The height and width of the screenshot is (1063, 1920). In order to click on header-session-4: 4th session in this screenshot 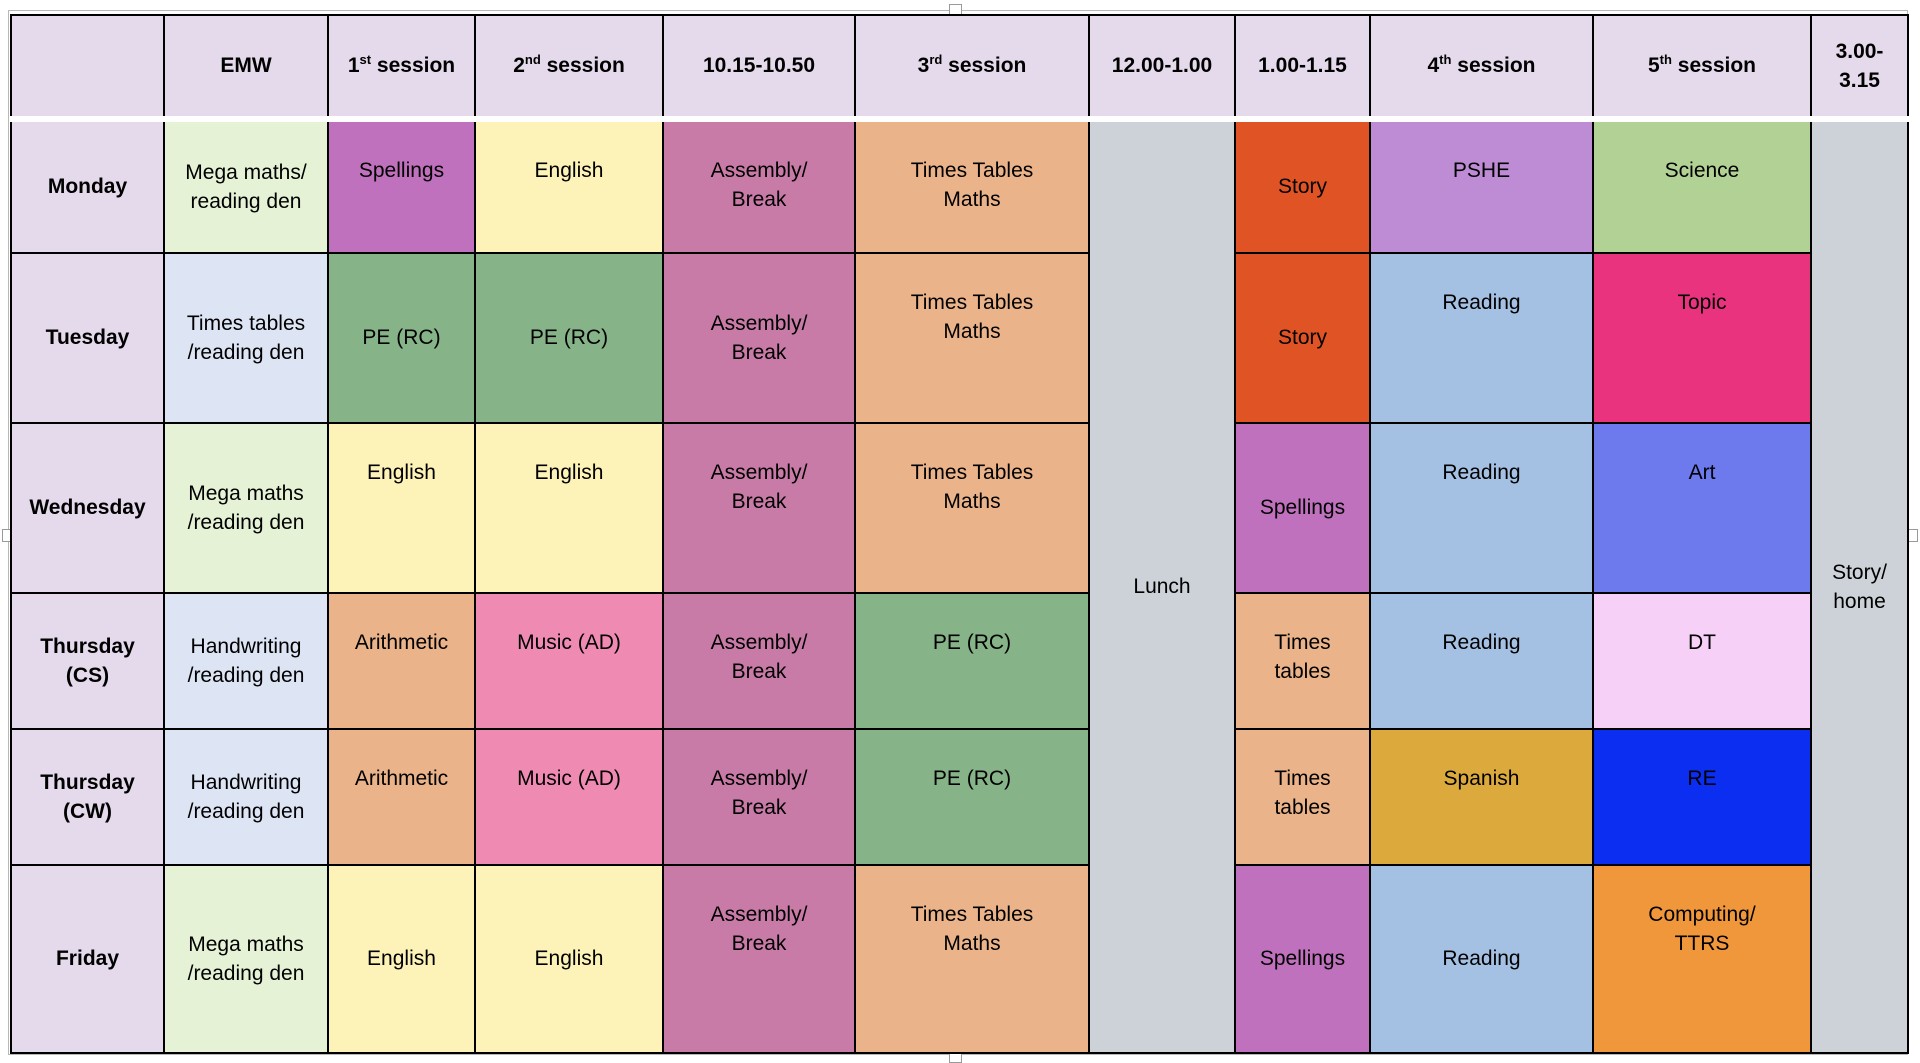, I will do `click(1481, 68)`.